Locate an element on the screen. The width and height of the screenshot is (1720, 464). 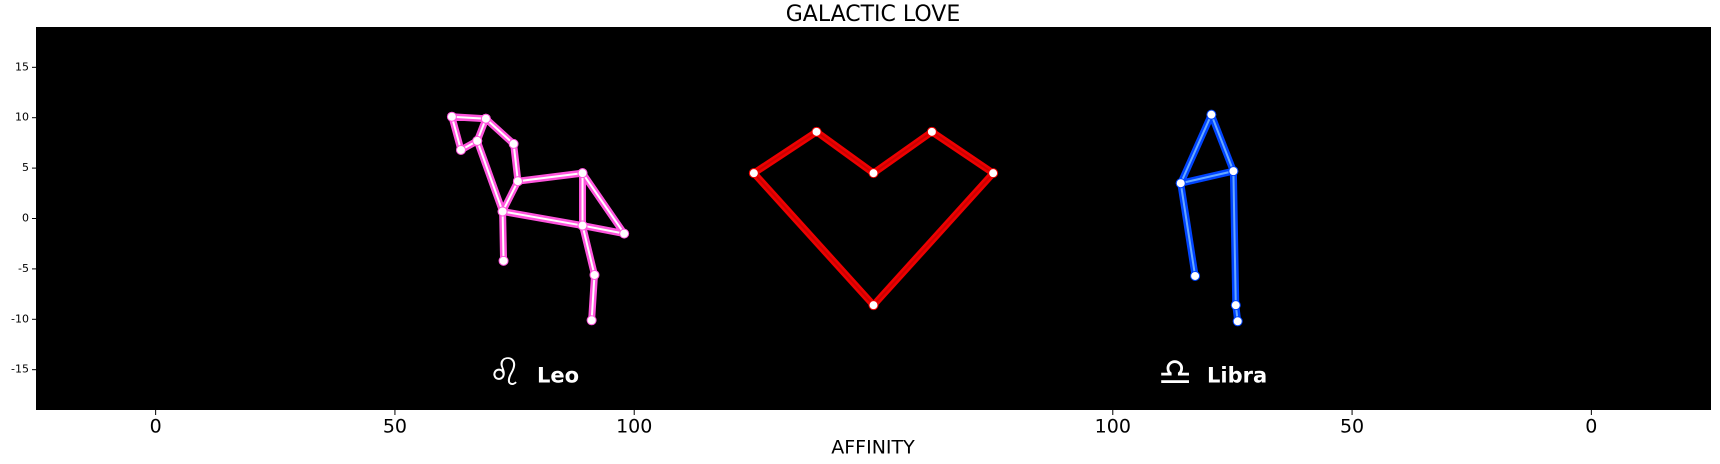
x-axis-label: AFFINITY is located at coordinates (873, 448).